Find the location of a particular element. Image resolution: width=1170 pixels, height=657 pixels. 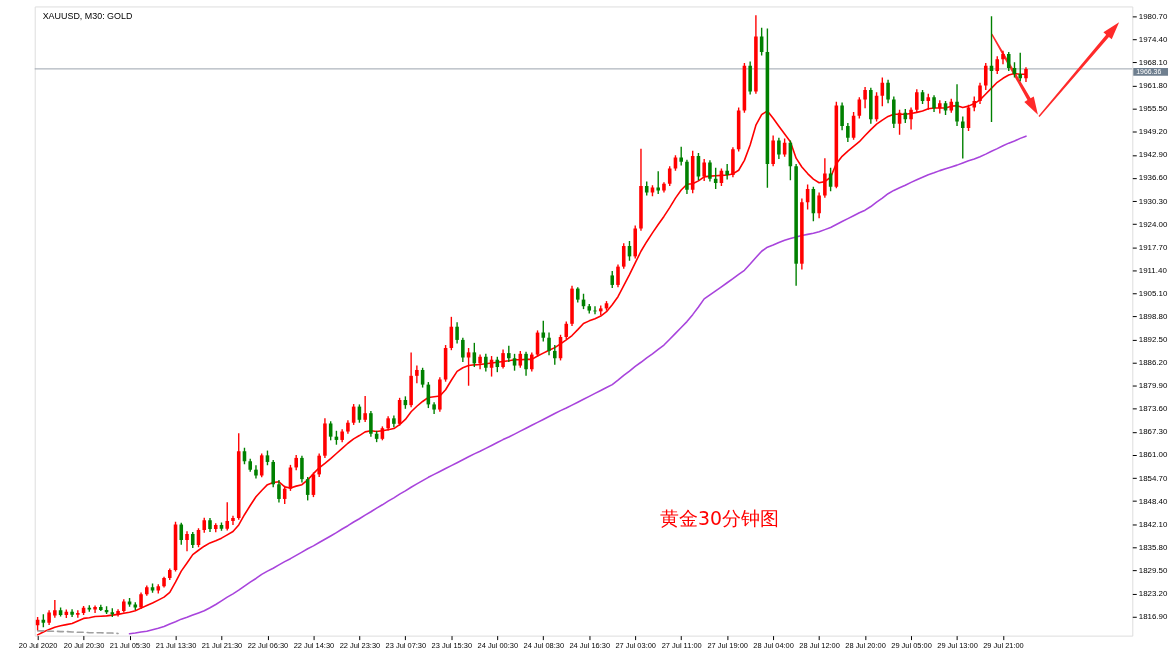

y-tick-label: 1867.30 is located at coordinates (1153, 432).